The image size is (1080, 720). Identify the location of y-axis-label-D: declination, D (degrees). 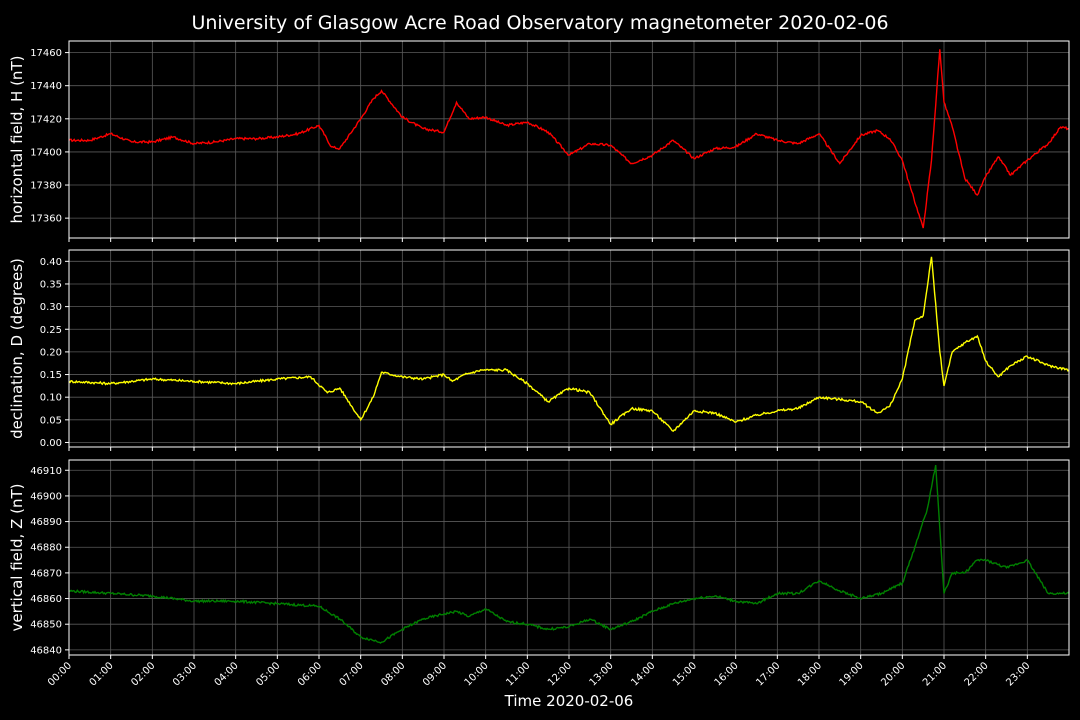
(17, 348).